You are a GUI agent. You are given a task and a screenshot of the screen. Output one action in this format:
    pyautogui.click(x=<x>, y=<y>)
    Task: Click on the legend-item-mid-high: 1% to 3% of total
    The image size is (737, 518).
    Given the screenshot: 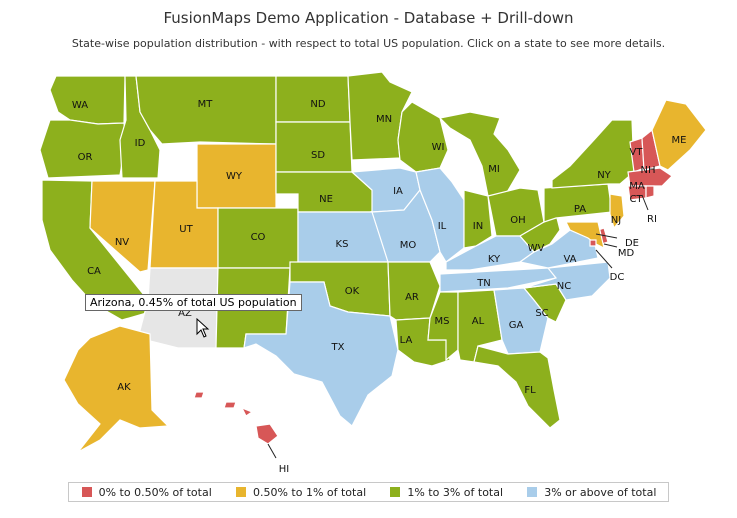 What is the action you would take?
    pyautogui.click(x=446, y=492)
    